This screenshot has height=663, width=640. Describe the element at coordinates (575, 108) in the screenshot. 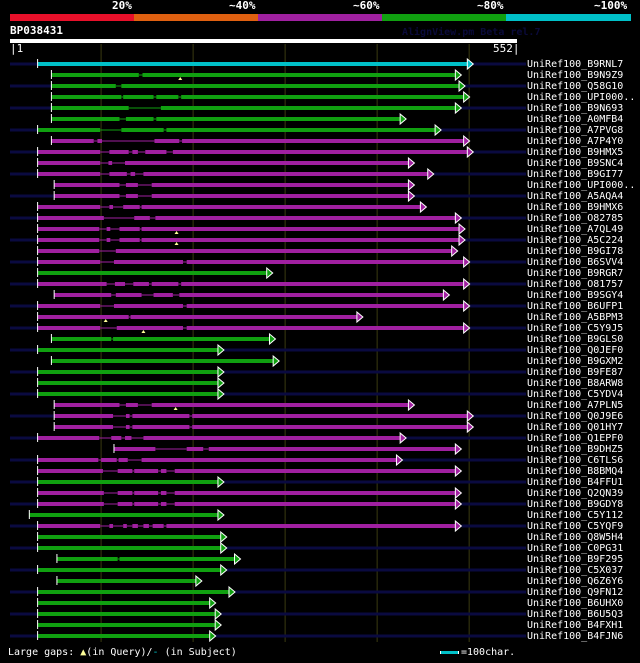

I see `hit-label: UniRef100_B9N693` at that location.